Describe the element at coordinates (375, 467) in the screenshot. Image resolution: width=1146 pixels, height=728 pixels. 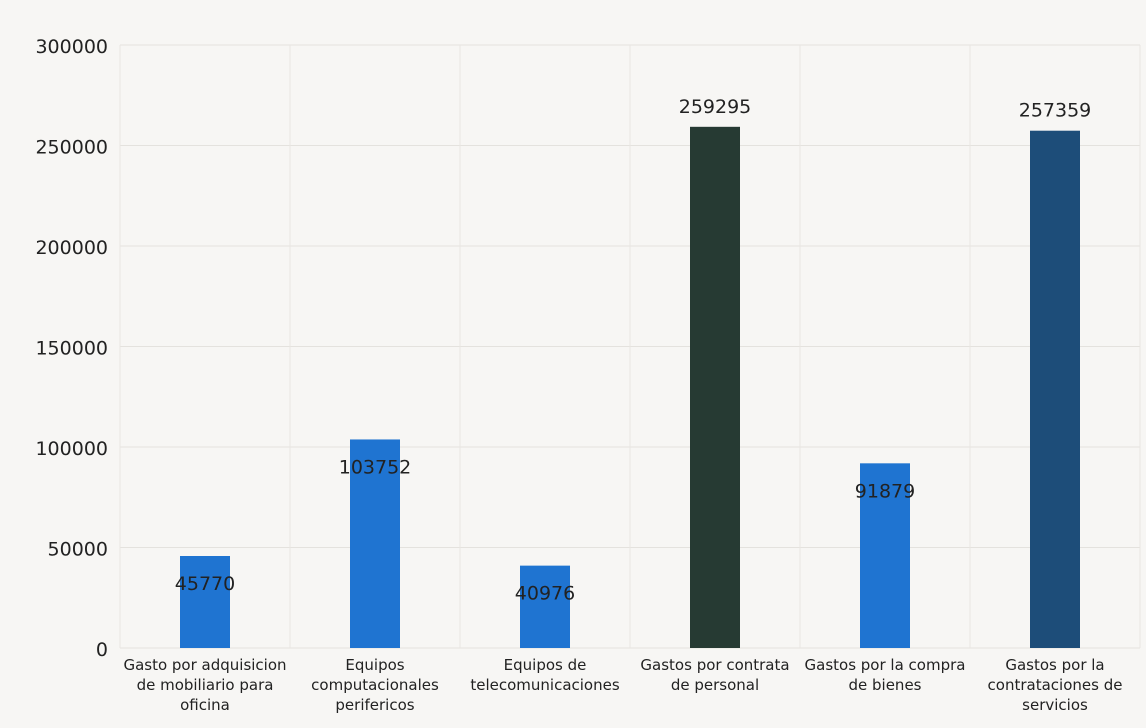
I see `data-label: 103752` at that location.